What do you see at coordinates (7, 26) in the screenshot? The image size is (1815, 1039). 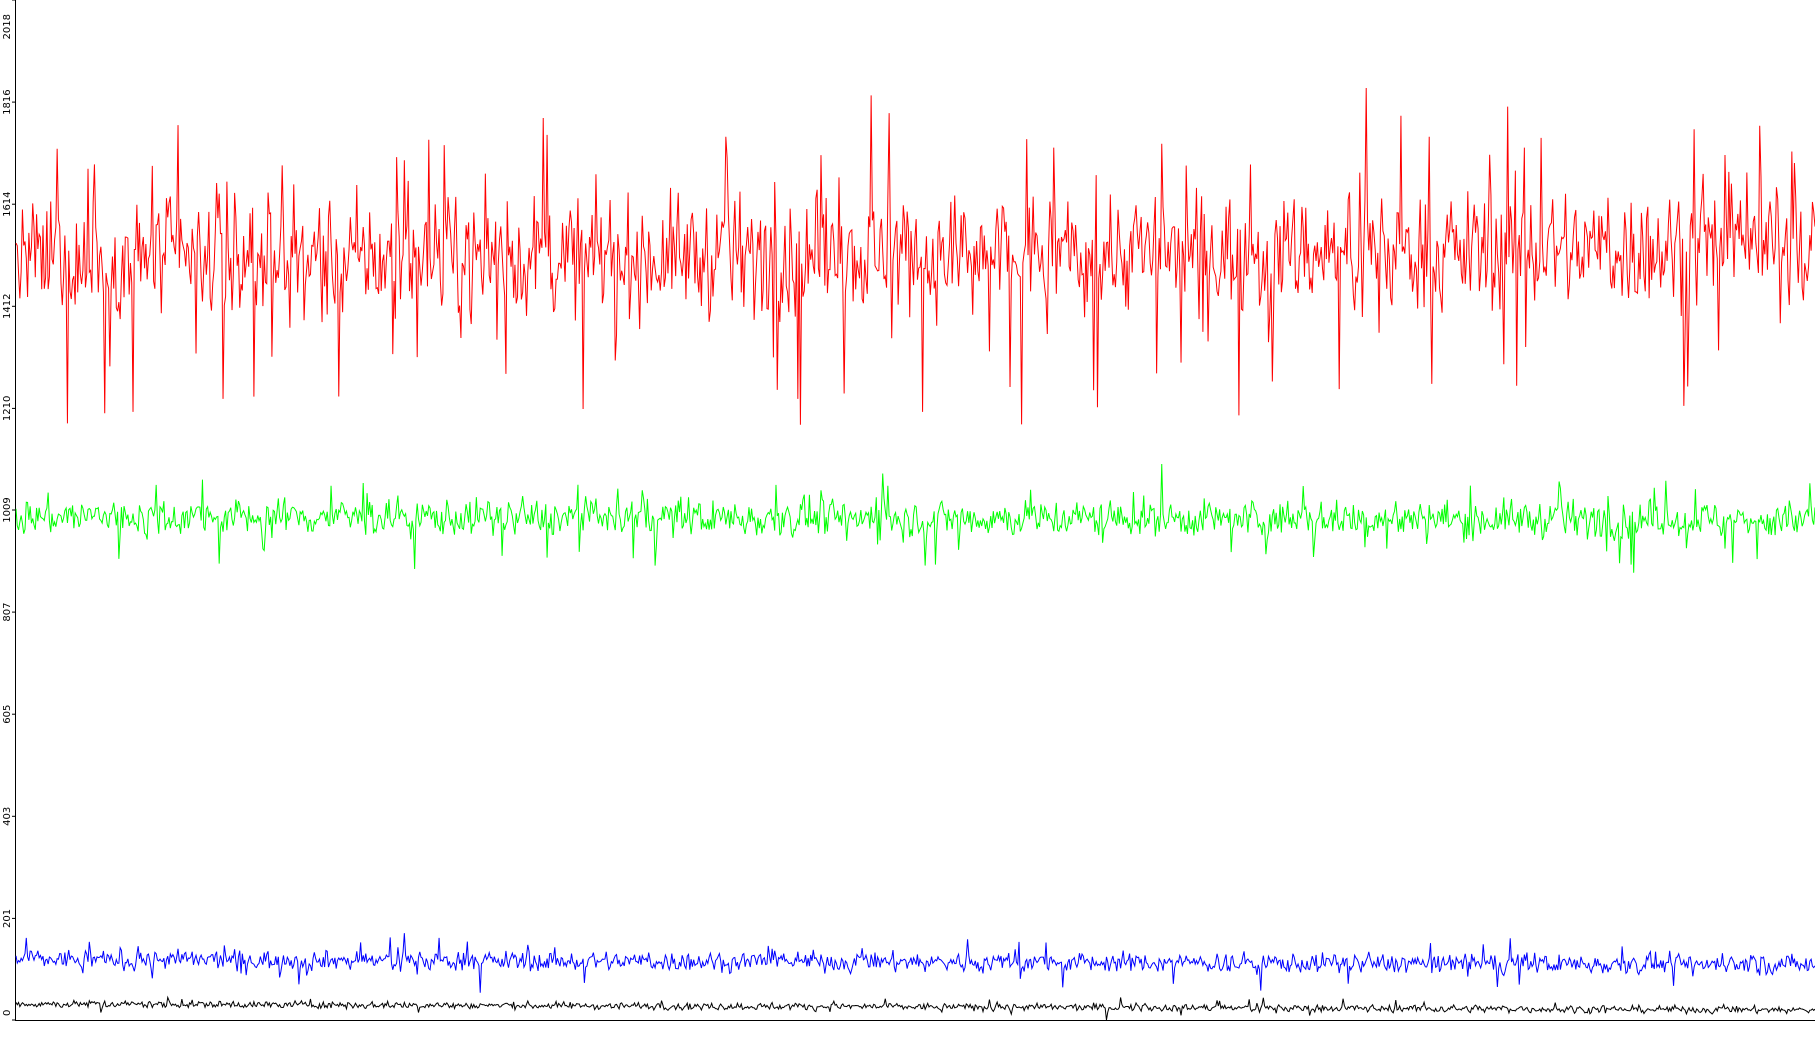 I see `y-tick-label: 2018` at bounding box center [7, 26].